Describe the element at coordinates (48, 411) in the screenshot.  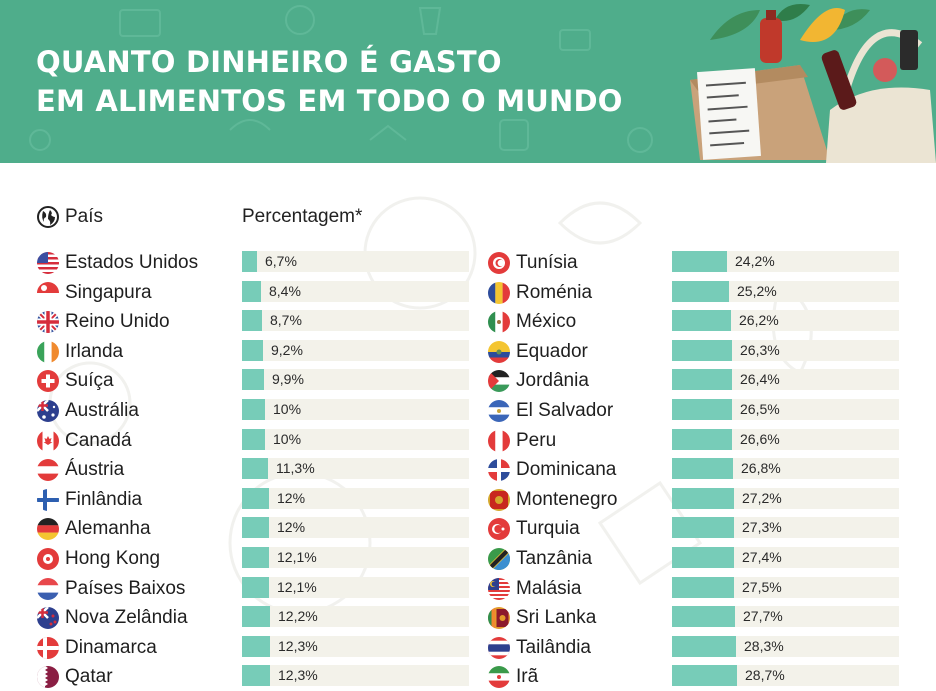
I see `flag-australia-icon` at that location.